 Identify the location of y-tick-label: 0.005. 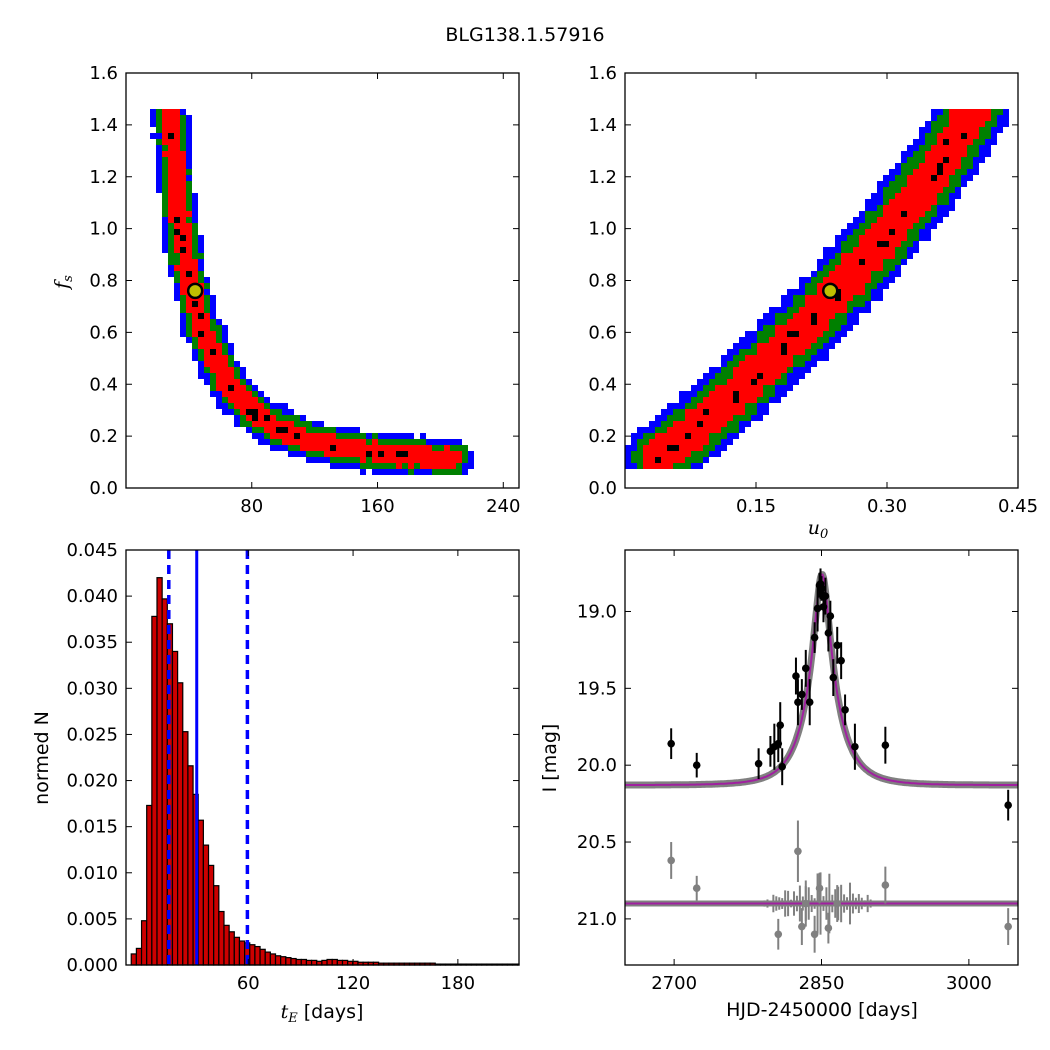
(92, 919).